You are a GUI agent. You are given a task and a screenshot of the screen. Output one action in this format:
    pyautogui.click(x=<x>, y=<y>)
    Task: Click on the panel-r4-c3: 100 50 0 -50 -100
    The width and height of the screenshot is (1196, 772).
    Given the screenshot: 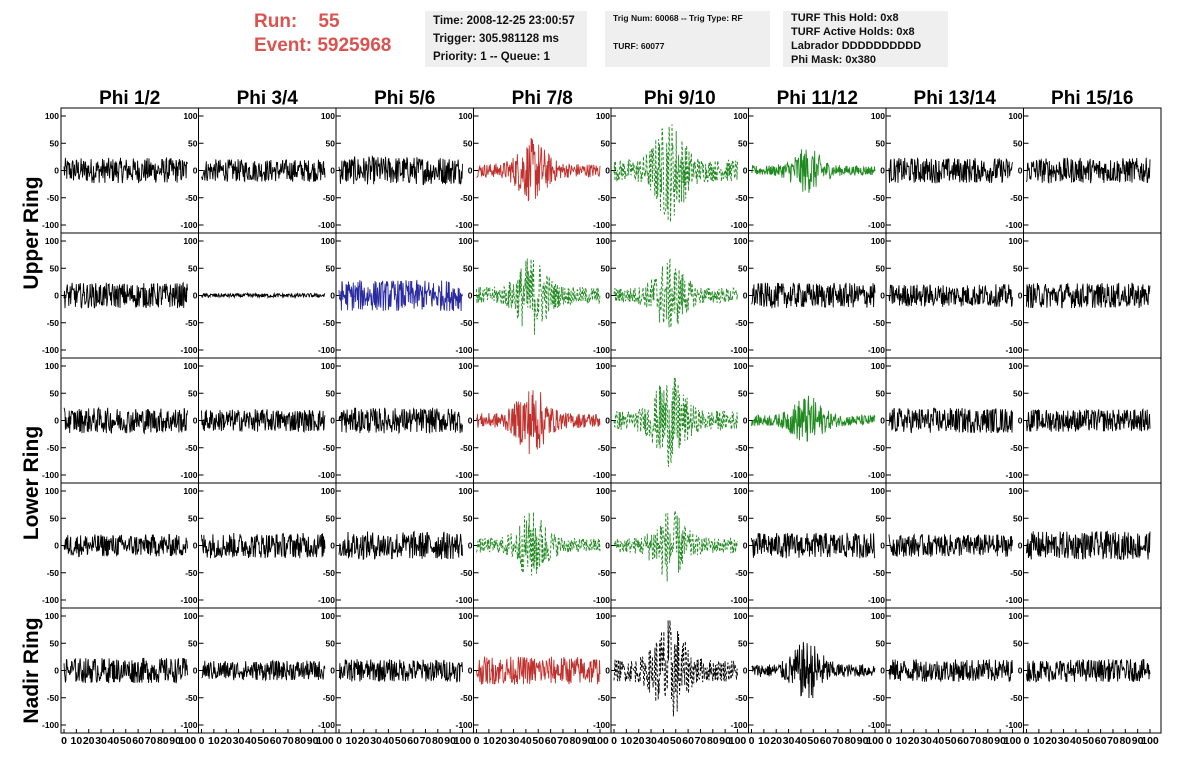 What is the action you would take?
    pyautogui.click(x=396, y=545)
    